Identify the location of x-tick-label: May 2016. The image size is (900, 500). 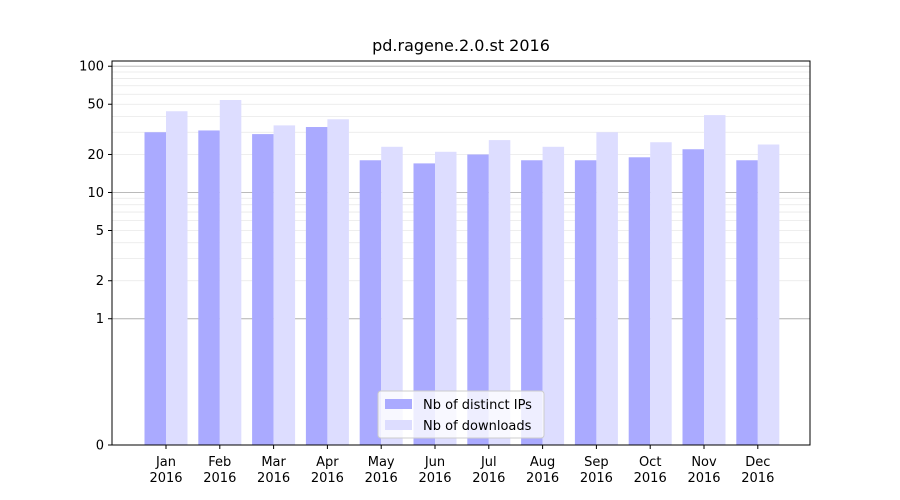
(381, 470).